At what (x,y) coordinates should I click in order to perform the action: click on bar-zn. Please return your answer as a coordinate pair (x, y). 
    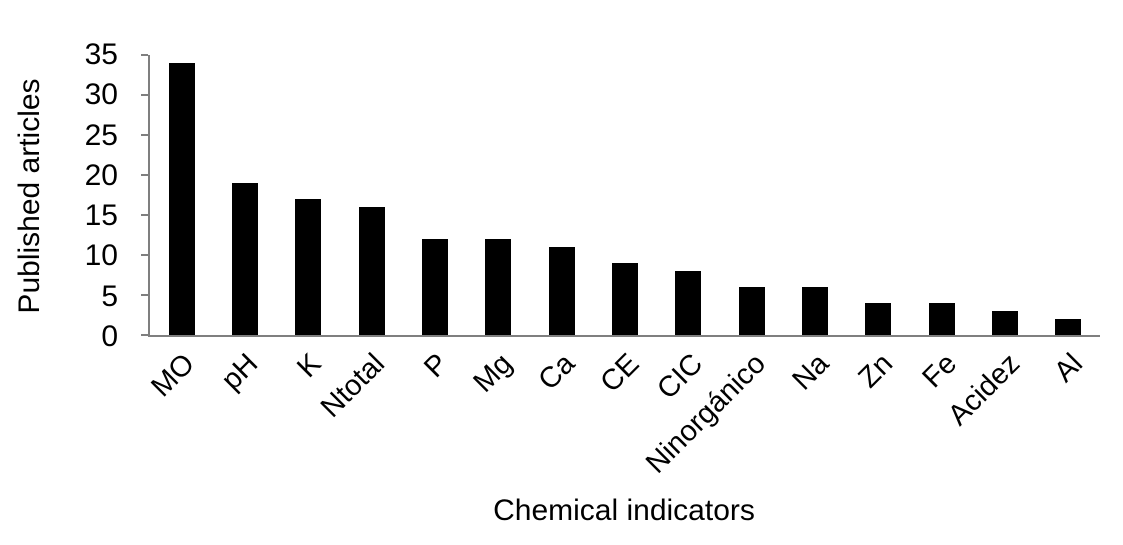
    Looking at the image, I should click on (878, 319).